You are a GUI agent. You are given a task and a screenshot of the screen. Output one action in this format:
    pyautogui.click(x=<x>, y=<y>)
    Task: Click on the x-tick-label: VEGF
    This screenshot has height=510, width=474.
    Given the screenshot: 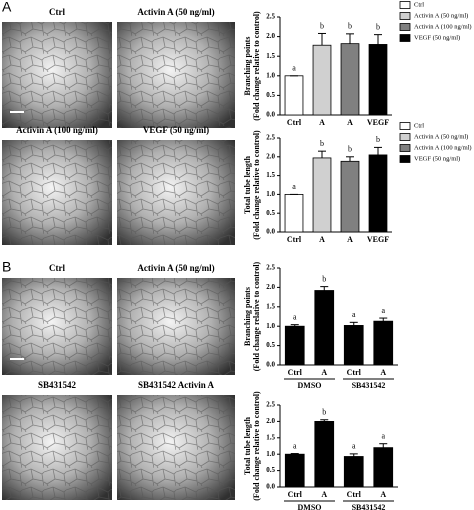 What is the action you would take?
    pyautogui.click(x=378, y=239)
    